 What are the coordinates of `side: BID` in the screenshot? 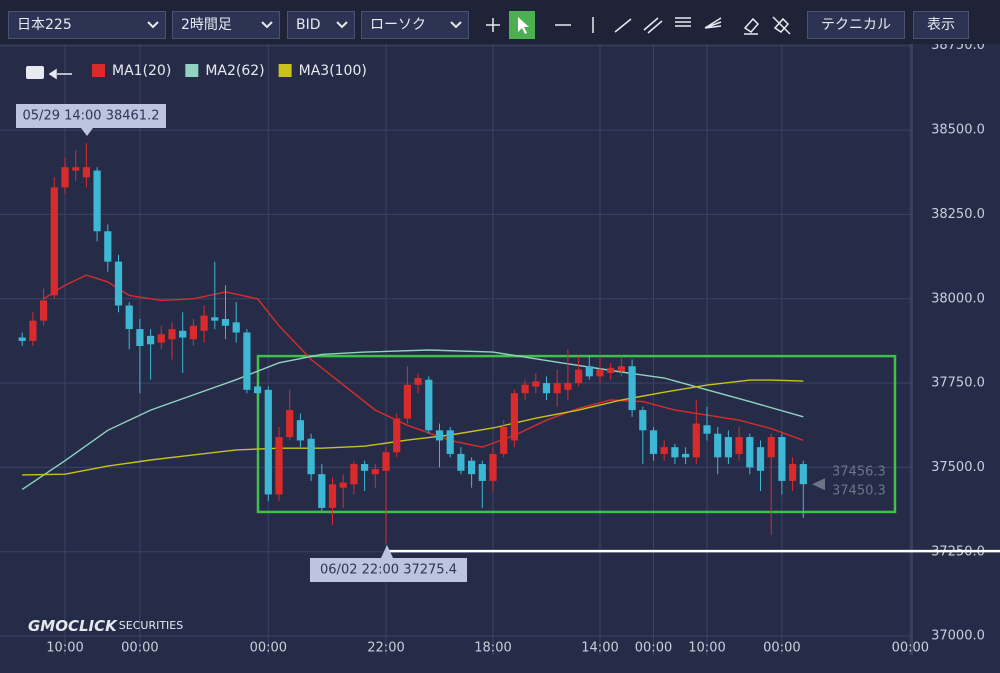 It's located at (308, 25).